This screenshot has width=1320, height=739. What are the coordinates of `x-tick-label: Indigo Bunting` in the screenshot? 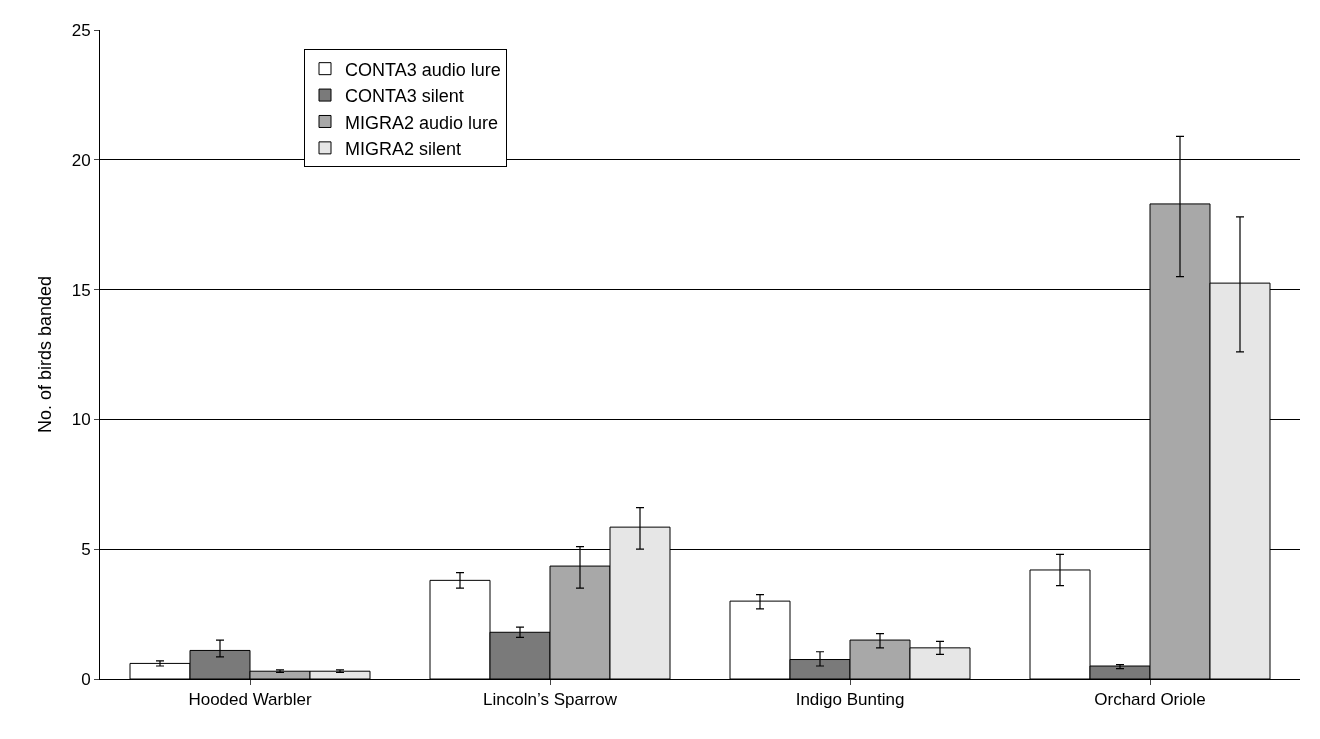 It's located at (850, 700).